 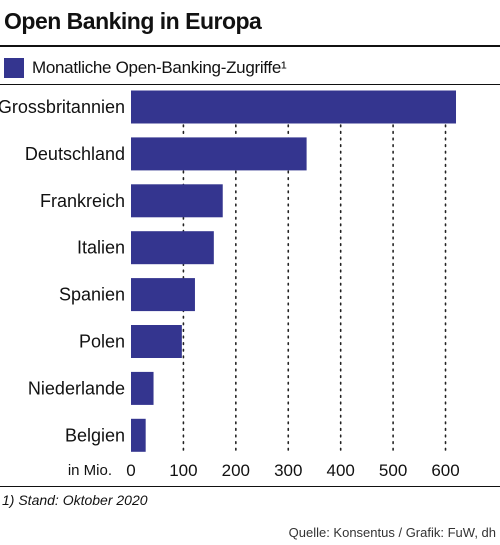 What do you see at coordinates (95, 435) in the screenshot?
I see `category-label-belgien: Belgien` at bounding box center [95, 435].